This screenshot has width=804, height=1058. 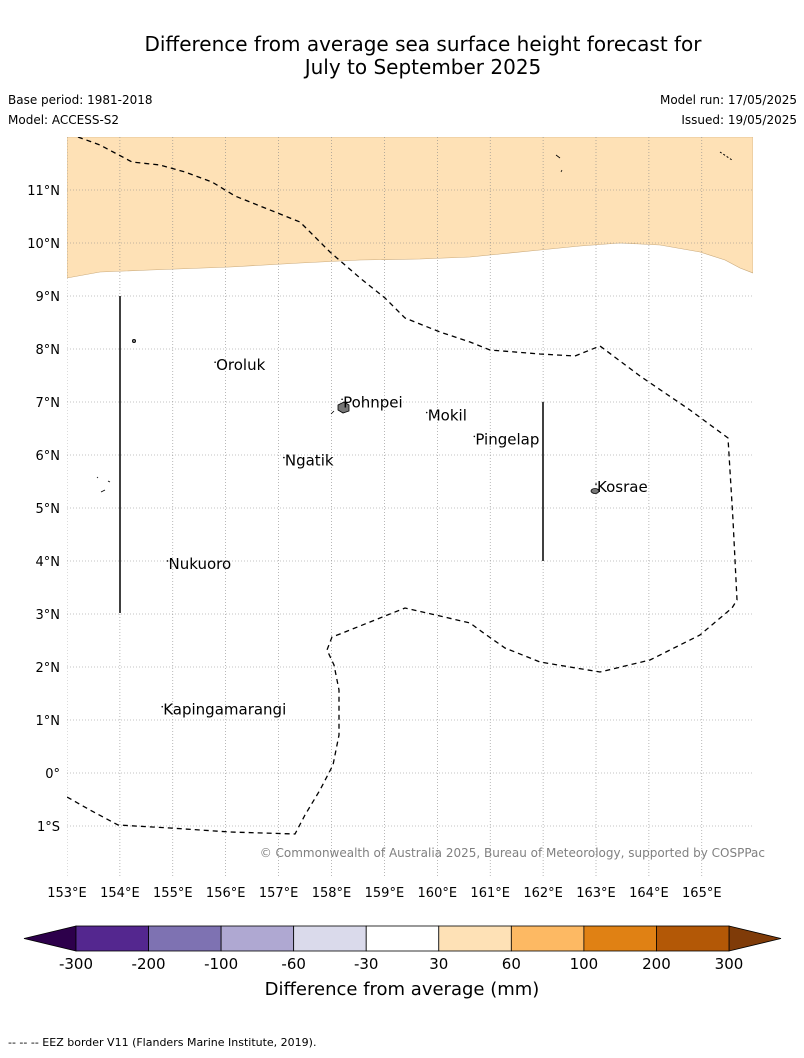 I want to click on lon-tick-label: 159°E, so click(x=385, y=893).